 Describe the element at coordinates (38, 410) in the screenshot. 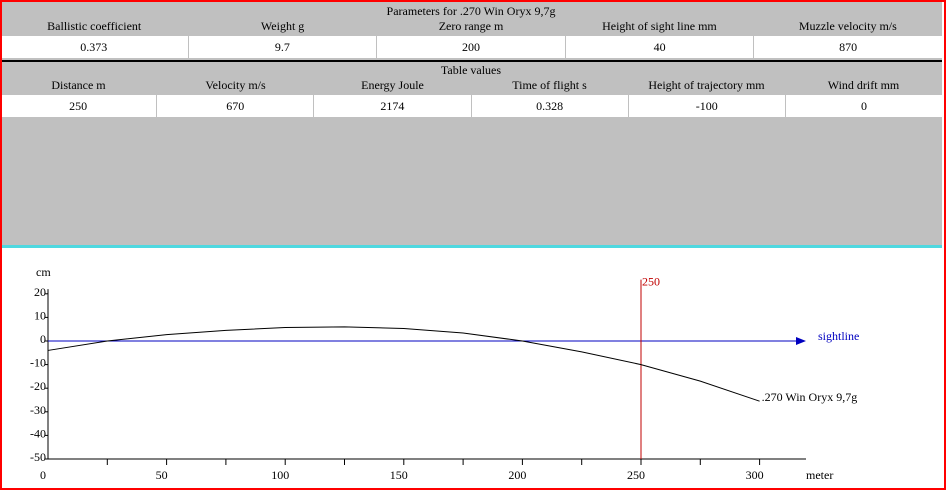

I see `y-tick-label: -30` at that location.